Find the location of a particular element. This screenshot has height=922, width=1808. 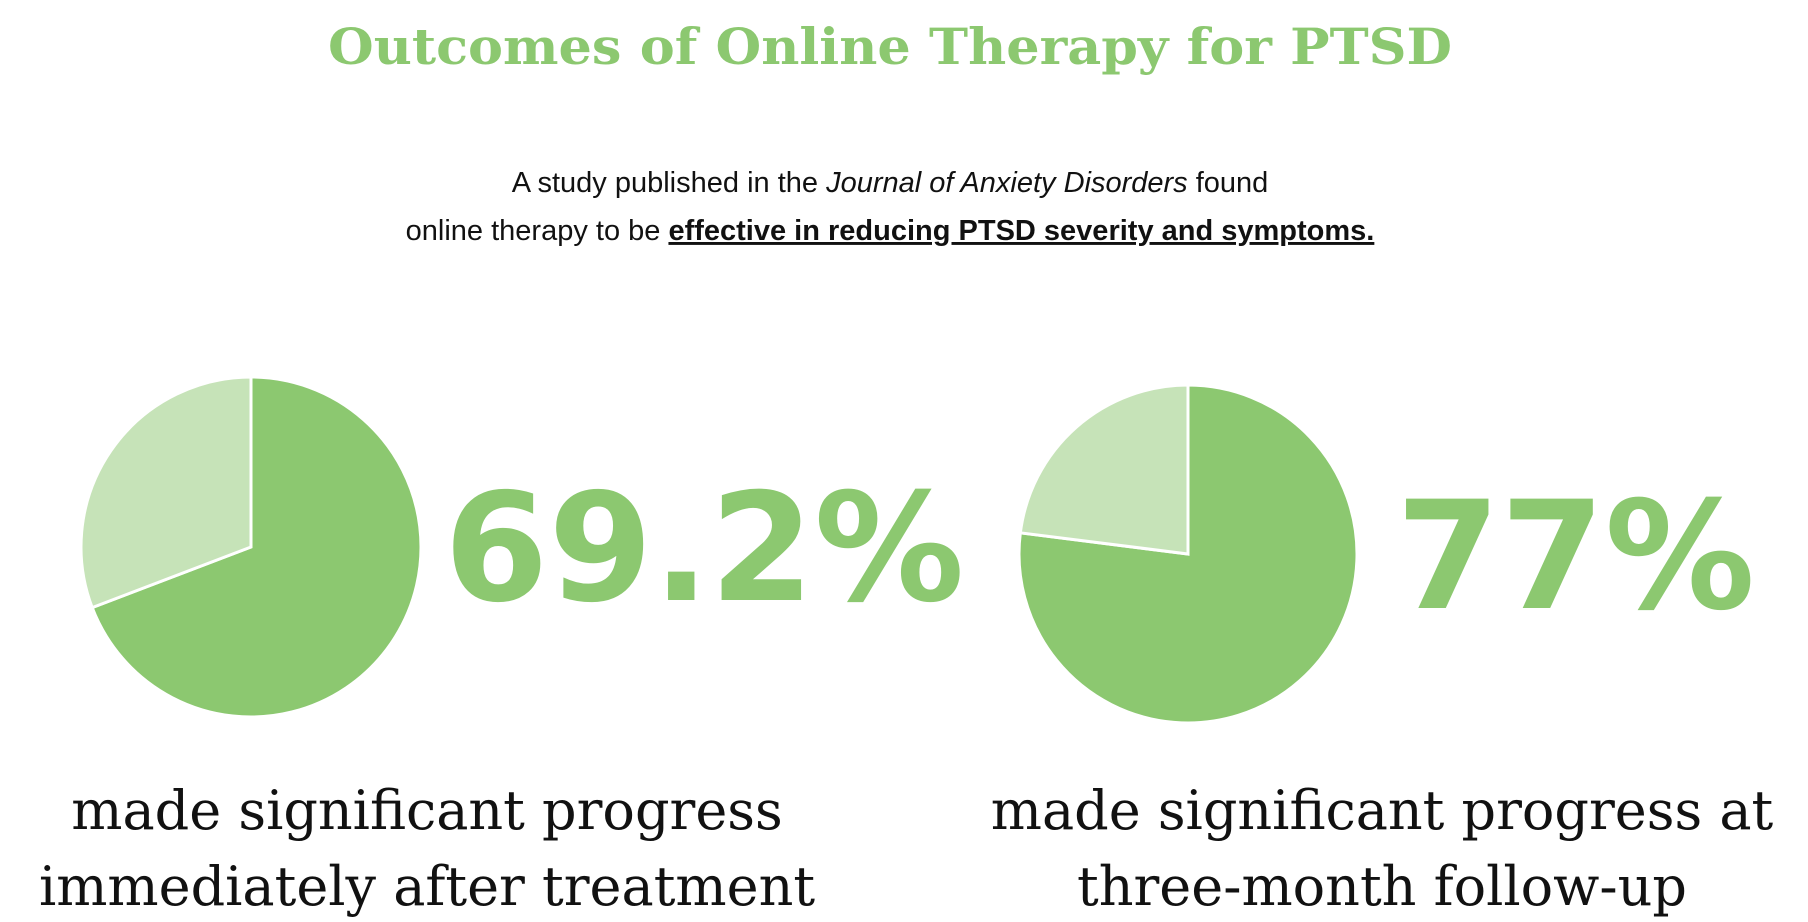

subtitle-journal: Journal of Anxiety Disorders is located at coordinates (1006, 183).